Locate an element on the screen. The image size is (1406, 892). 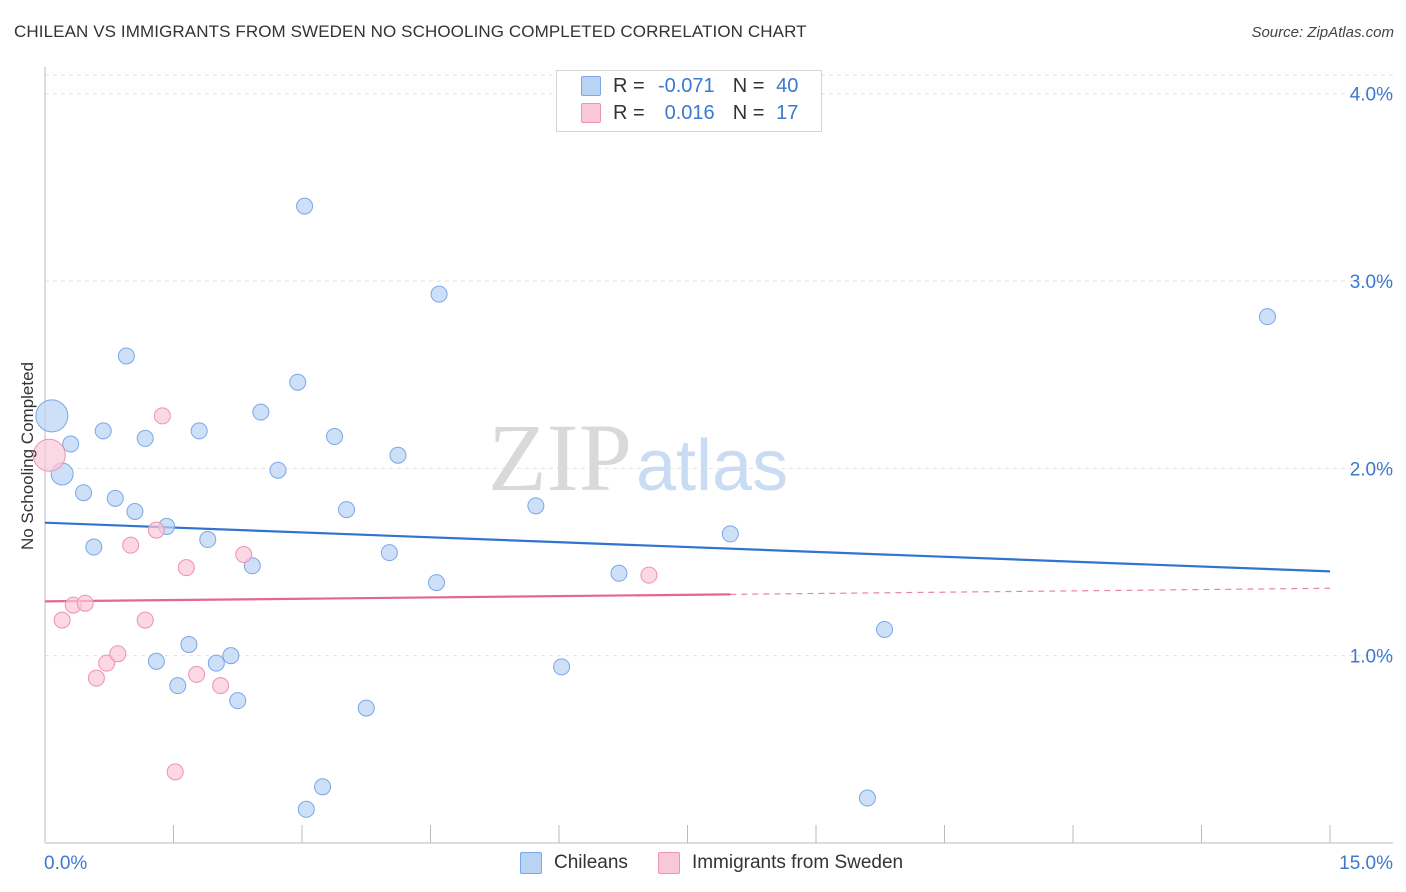
legend-r-value: 0.016 is located at coordinates (689, 112).